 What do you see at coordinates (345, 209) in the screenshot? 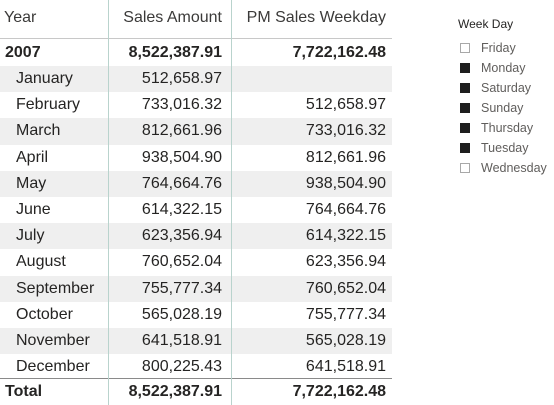
I see `pm-sales-weekday-cell: 764,664.76` at bounding box center [345, 209].